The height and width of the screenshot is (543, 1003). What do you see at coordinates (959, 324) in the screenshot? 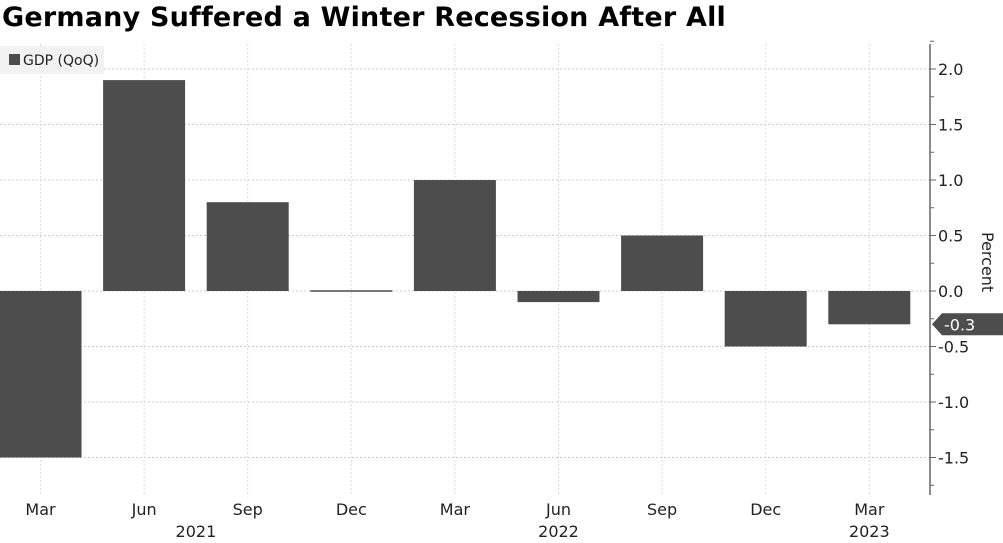
I see `last-value-label: -0.3` at bounding box center [959, 324].